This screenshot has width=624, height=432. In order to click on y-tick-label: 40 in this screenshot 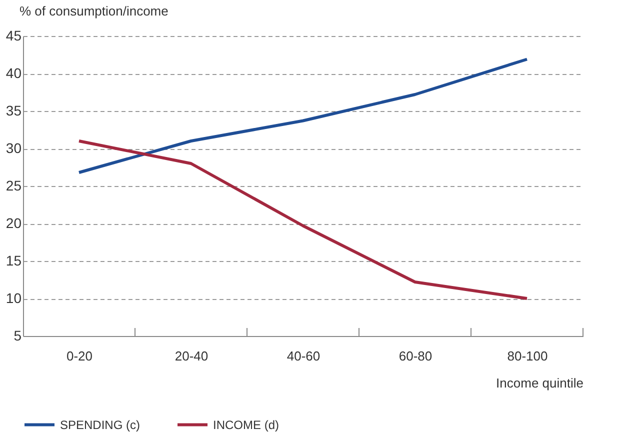, I will do `click(14, 73)`.